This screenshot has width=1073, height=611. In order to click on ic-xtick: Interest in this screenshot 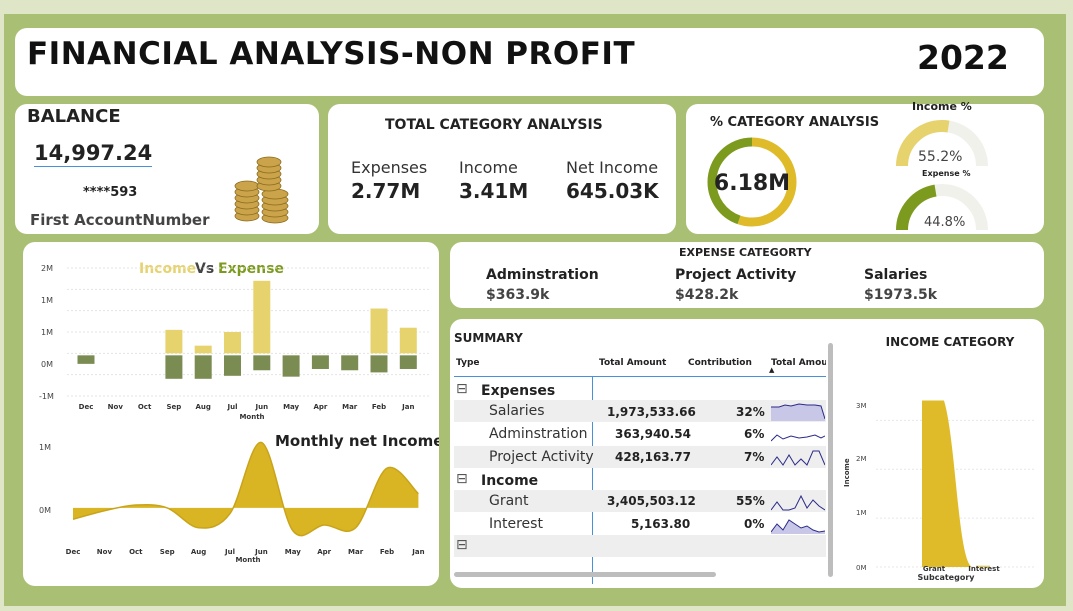, I will do `click(984, 569)`.